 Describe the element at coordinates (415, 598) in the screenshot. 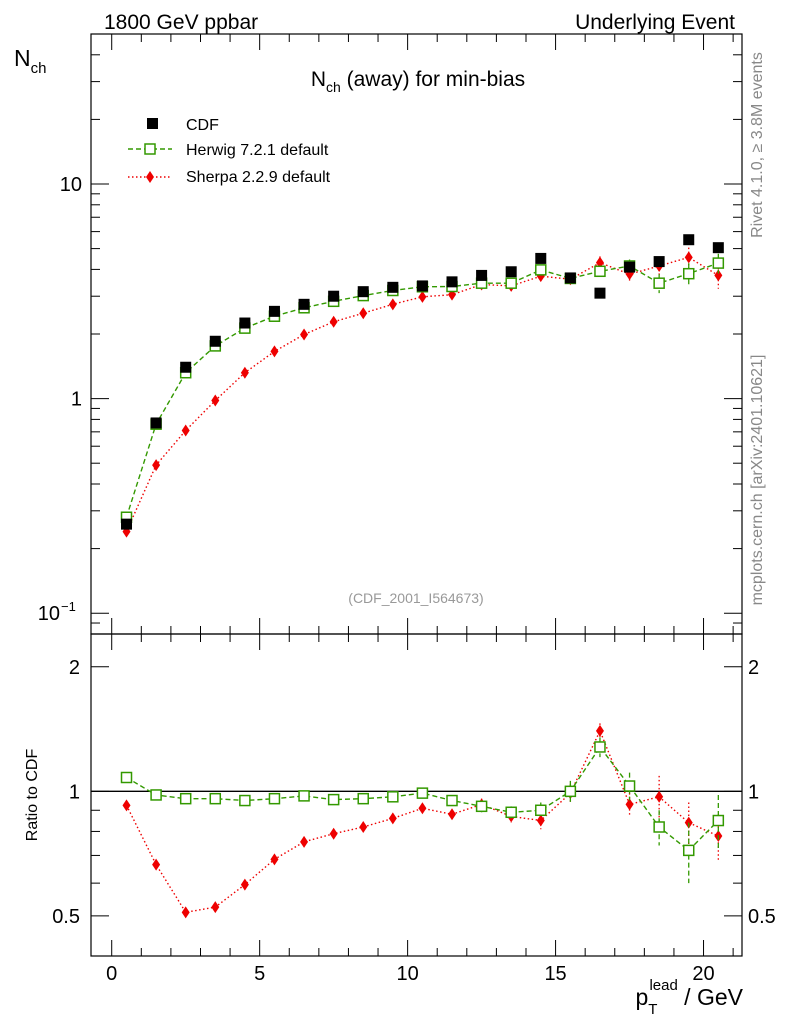

I see `analysis-watermark: (CDF_2001_I564673)` at that location.